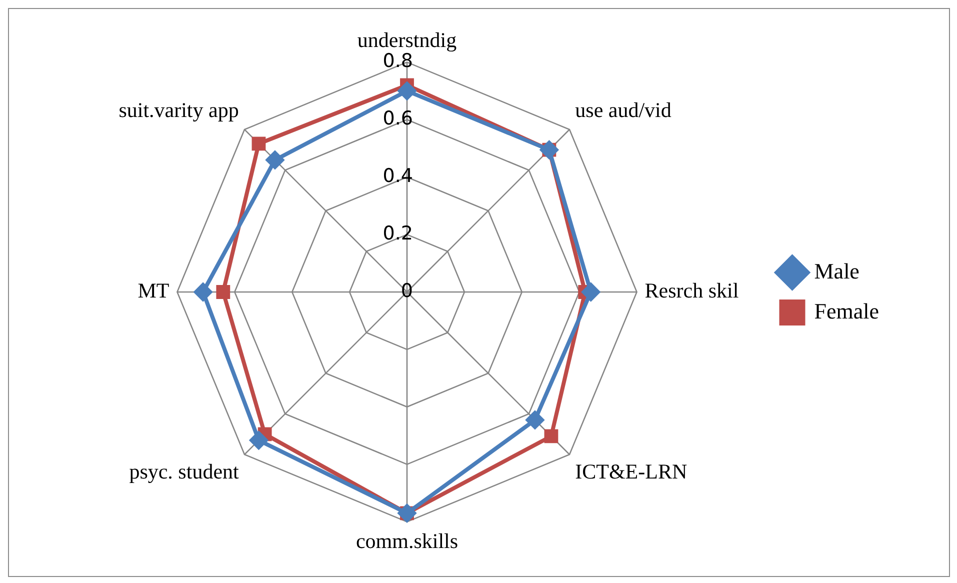 Image resolution: width=957 pixels, height=583 pixels. I want to click on spoke-label: use aud/vid, so click(623, 110).